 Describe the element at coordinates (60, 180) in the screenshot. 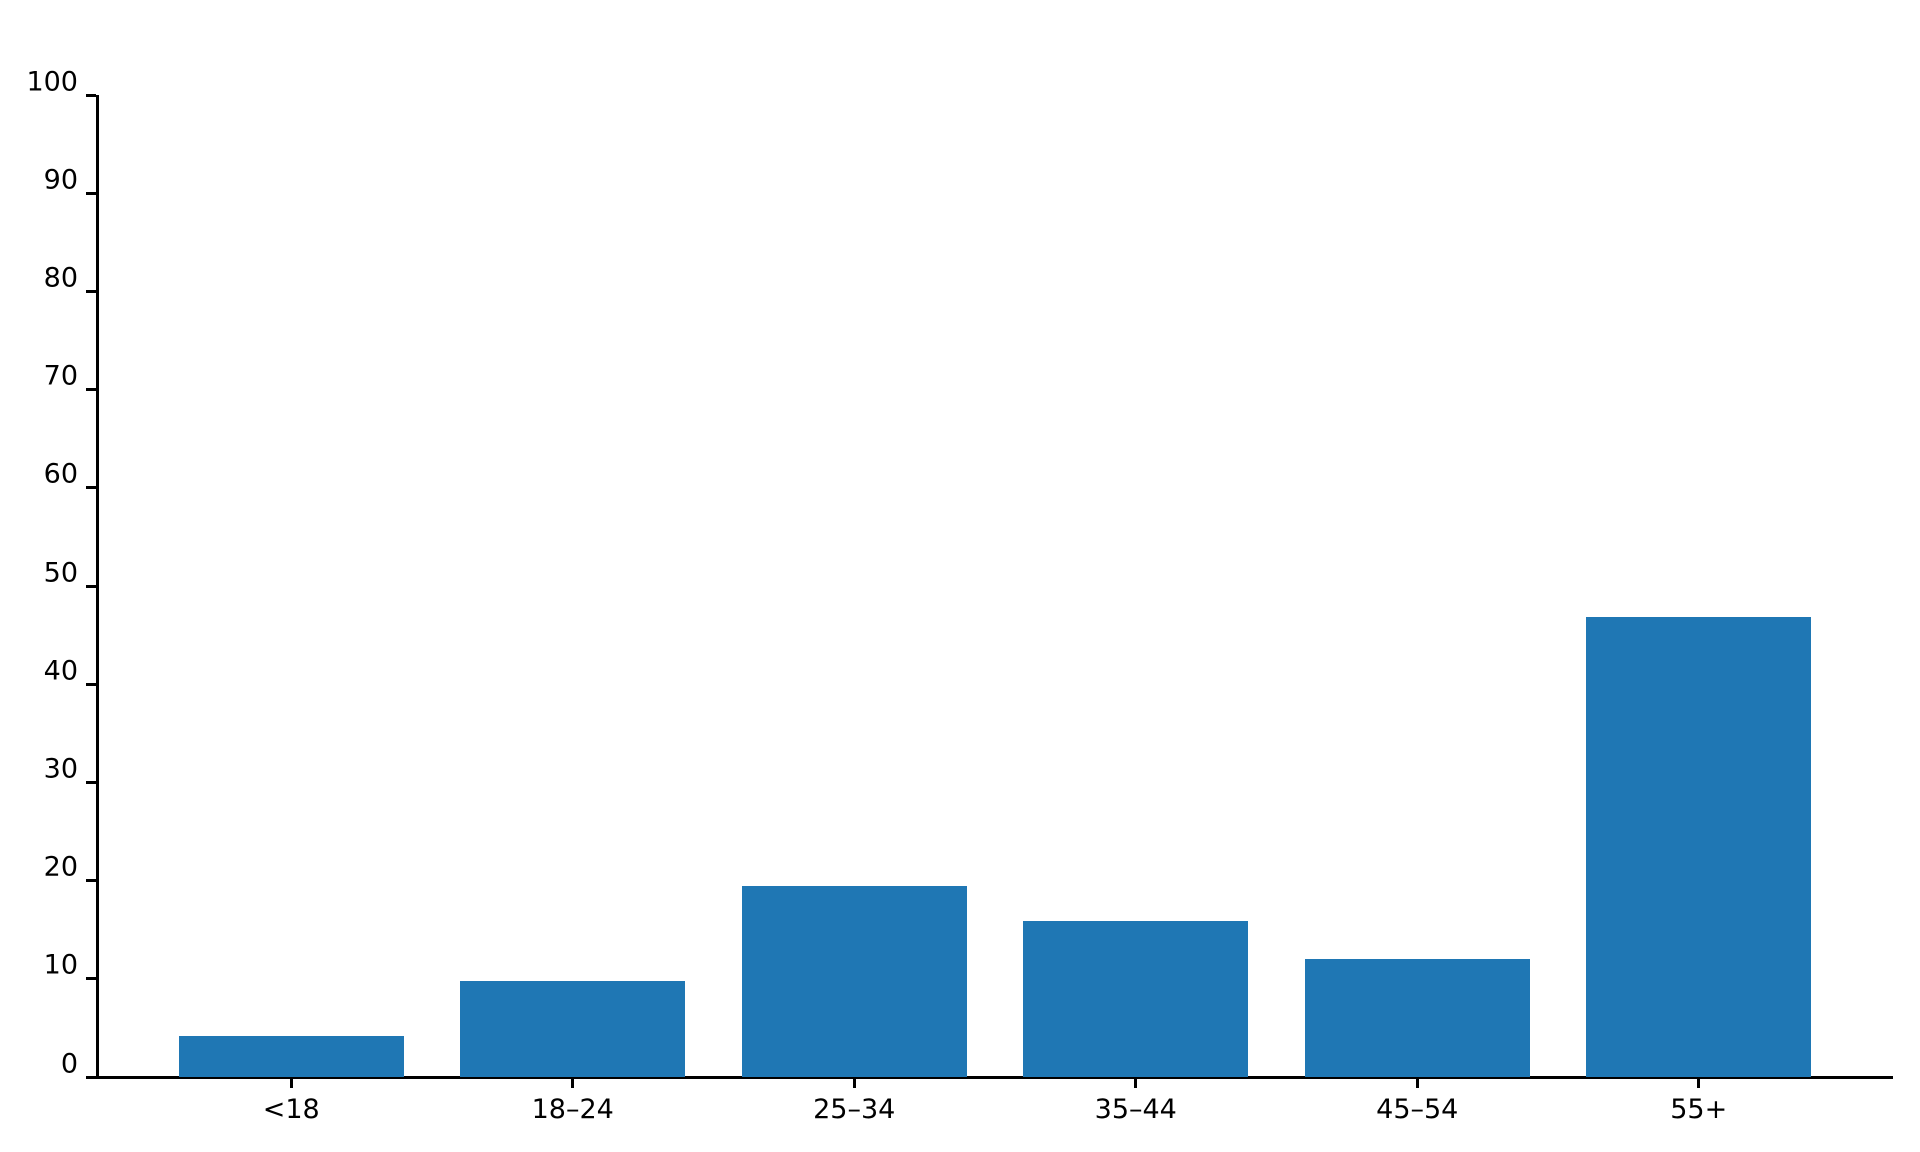

I see `y-tick-label: 90` at that location.